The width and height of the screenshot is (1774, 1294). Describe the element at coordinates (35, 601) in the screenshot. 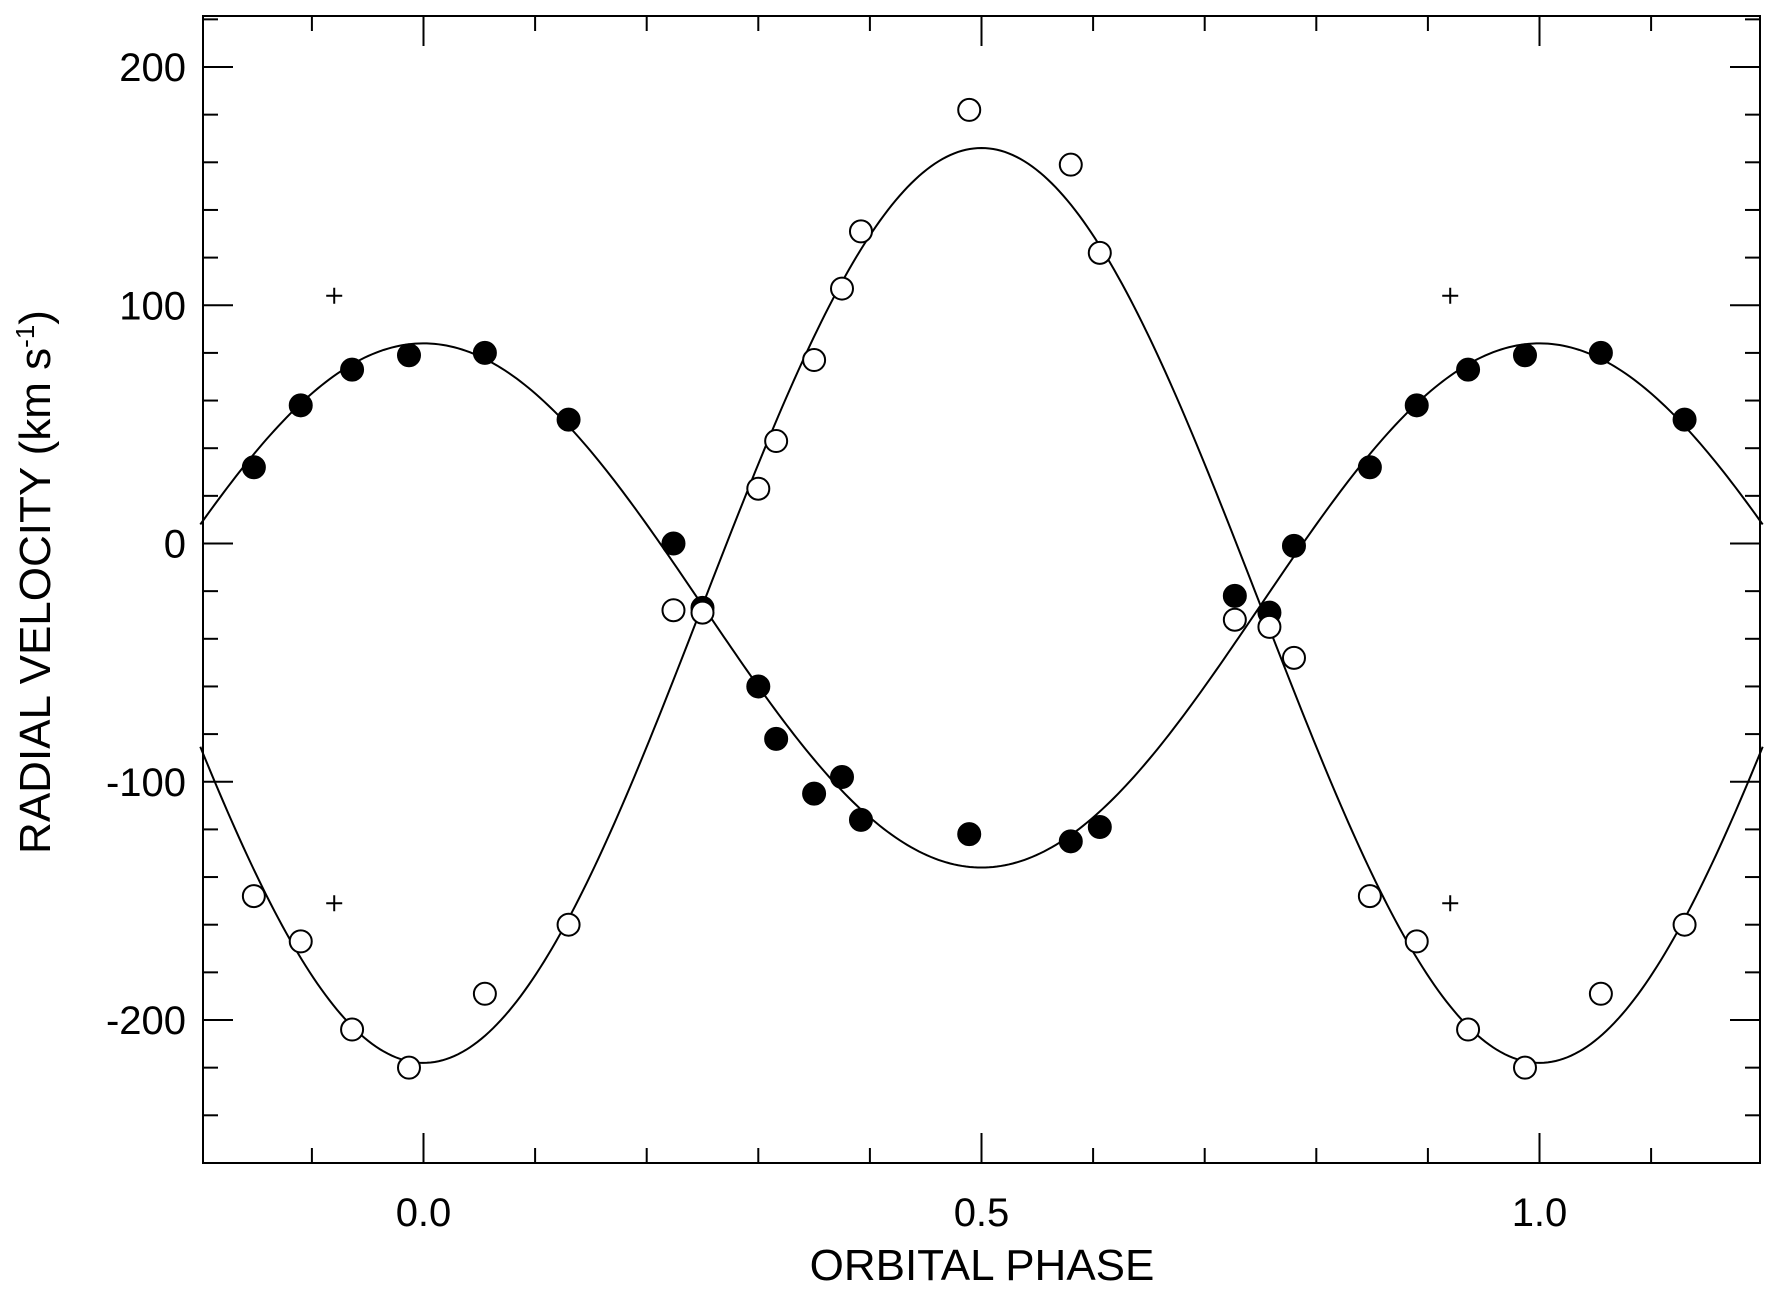

I see `y-axis-title-main: RADIAL VELOCITY (km s` at that location.